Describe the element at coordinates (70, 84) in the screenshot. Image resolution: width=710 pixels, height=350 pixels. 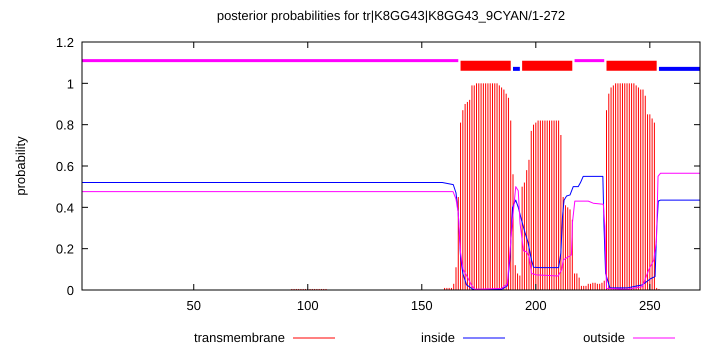
I see `y-tick-label: 1` at that location.